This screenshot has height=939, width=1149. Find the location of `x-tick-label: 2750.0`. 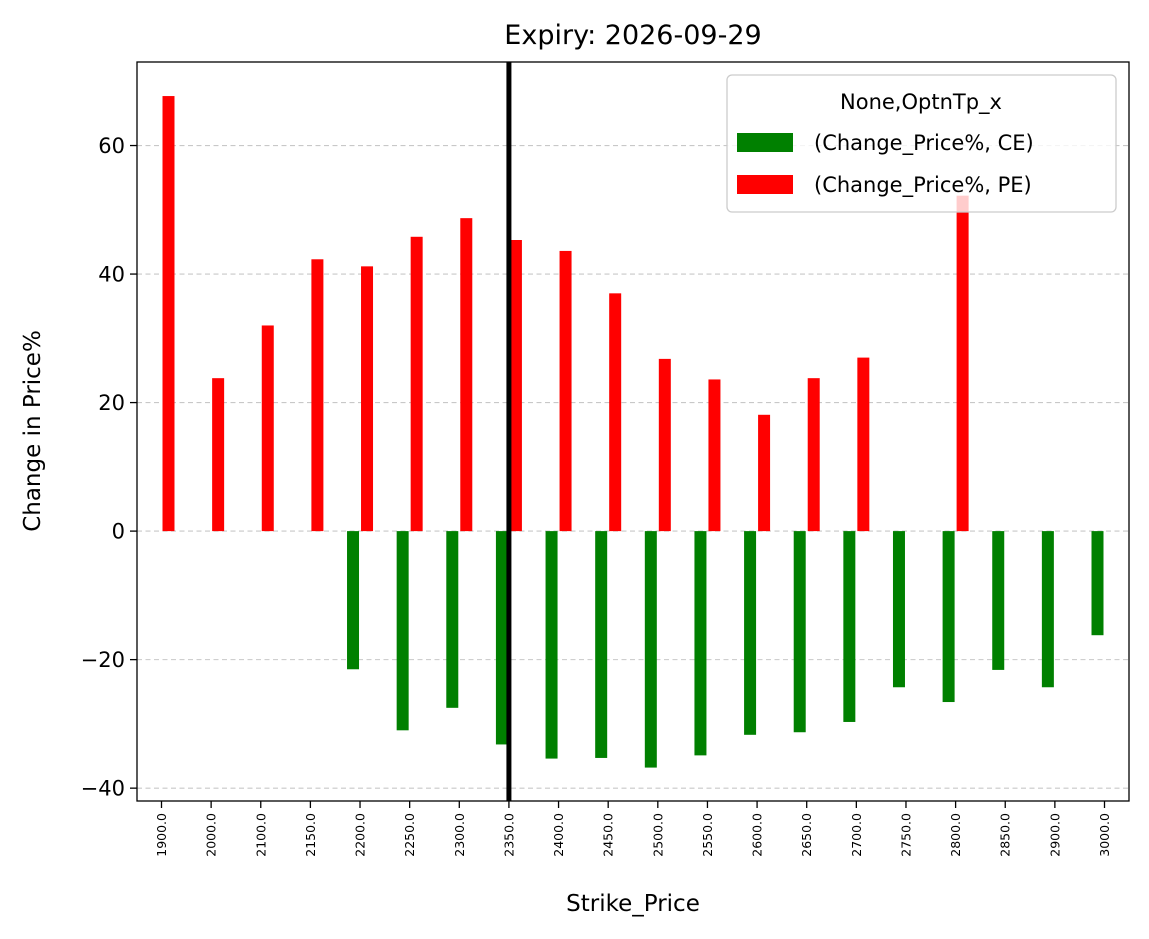

x-tick-label: 2750.0 is located at coordinates (905, 835).